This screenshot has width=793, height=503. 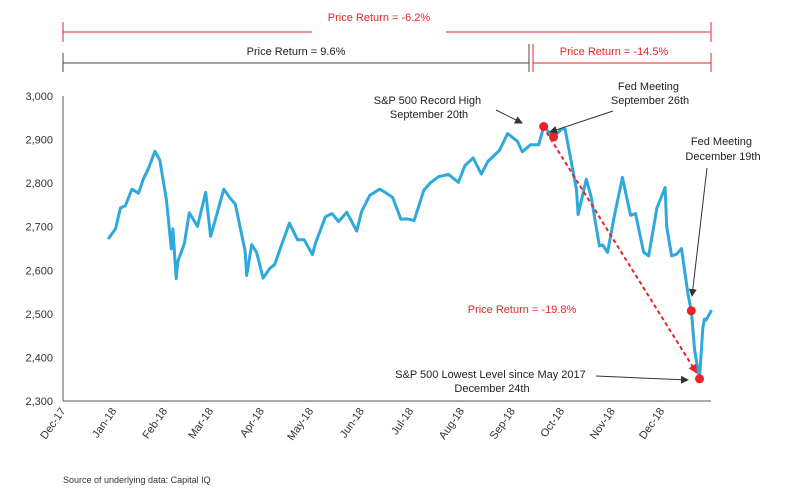 What do you see at coordinates (39, 402) in the screenshot?
I see `y-tick-label: 2,300` at bounding box center [39, 402].